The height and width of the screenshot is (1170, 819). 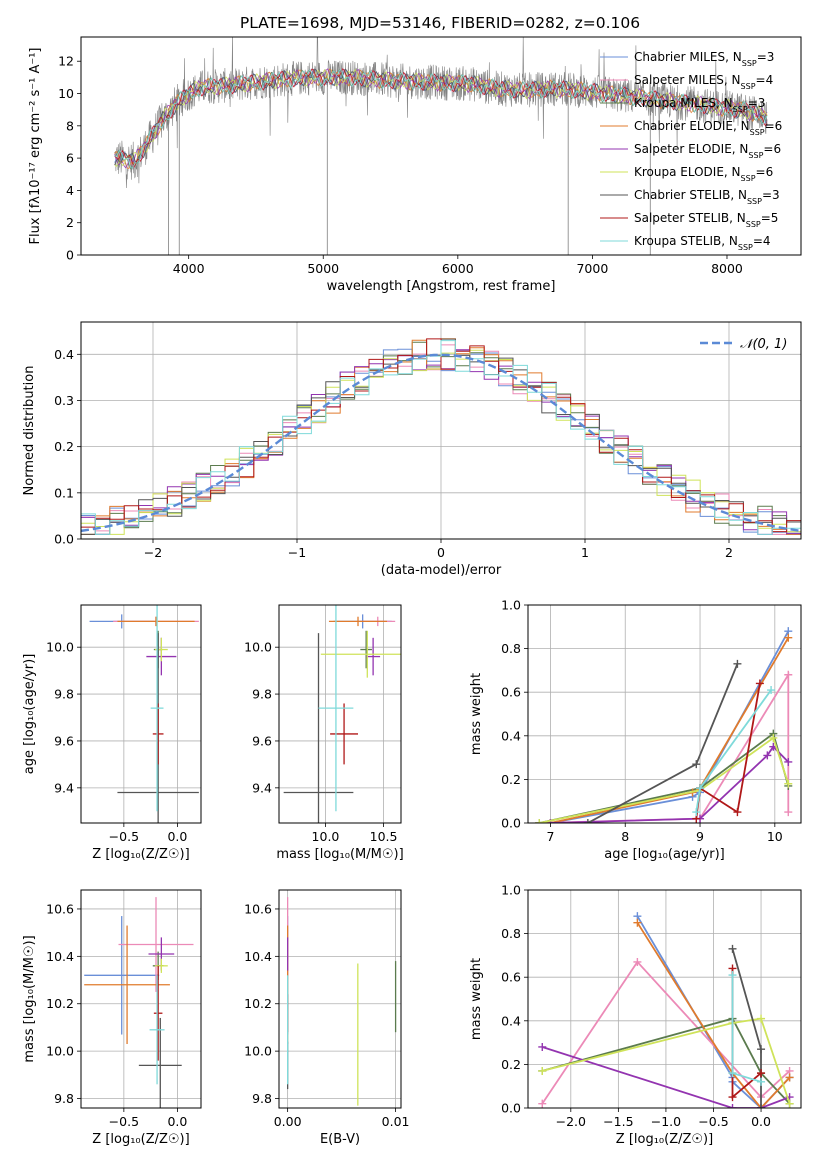 What do you see at coordinates (763, 344) in the screenshot?
I see `legend-label: 𝒩(0, 1)` at bounding box center [763, 344].